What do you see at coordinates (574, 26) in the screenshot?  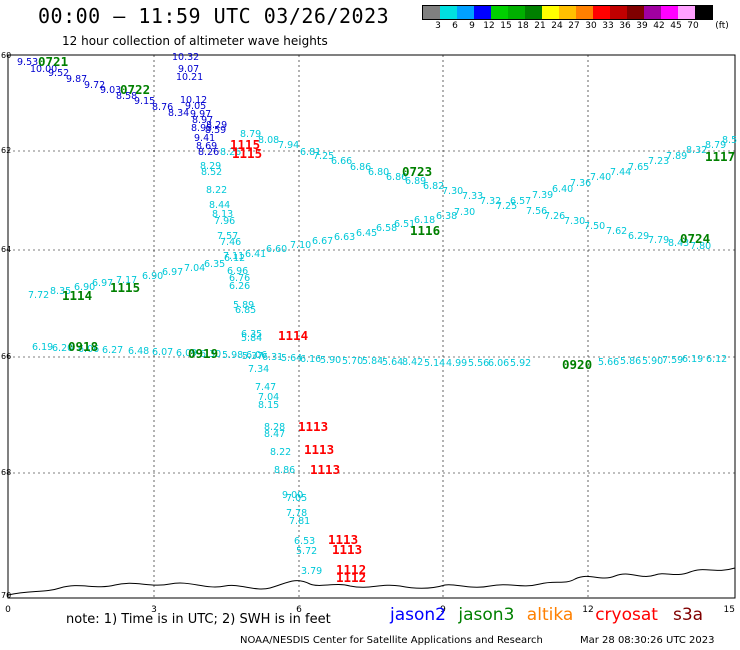 I see `legend-tick-label: 27` at bounding box center [574, 26].